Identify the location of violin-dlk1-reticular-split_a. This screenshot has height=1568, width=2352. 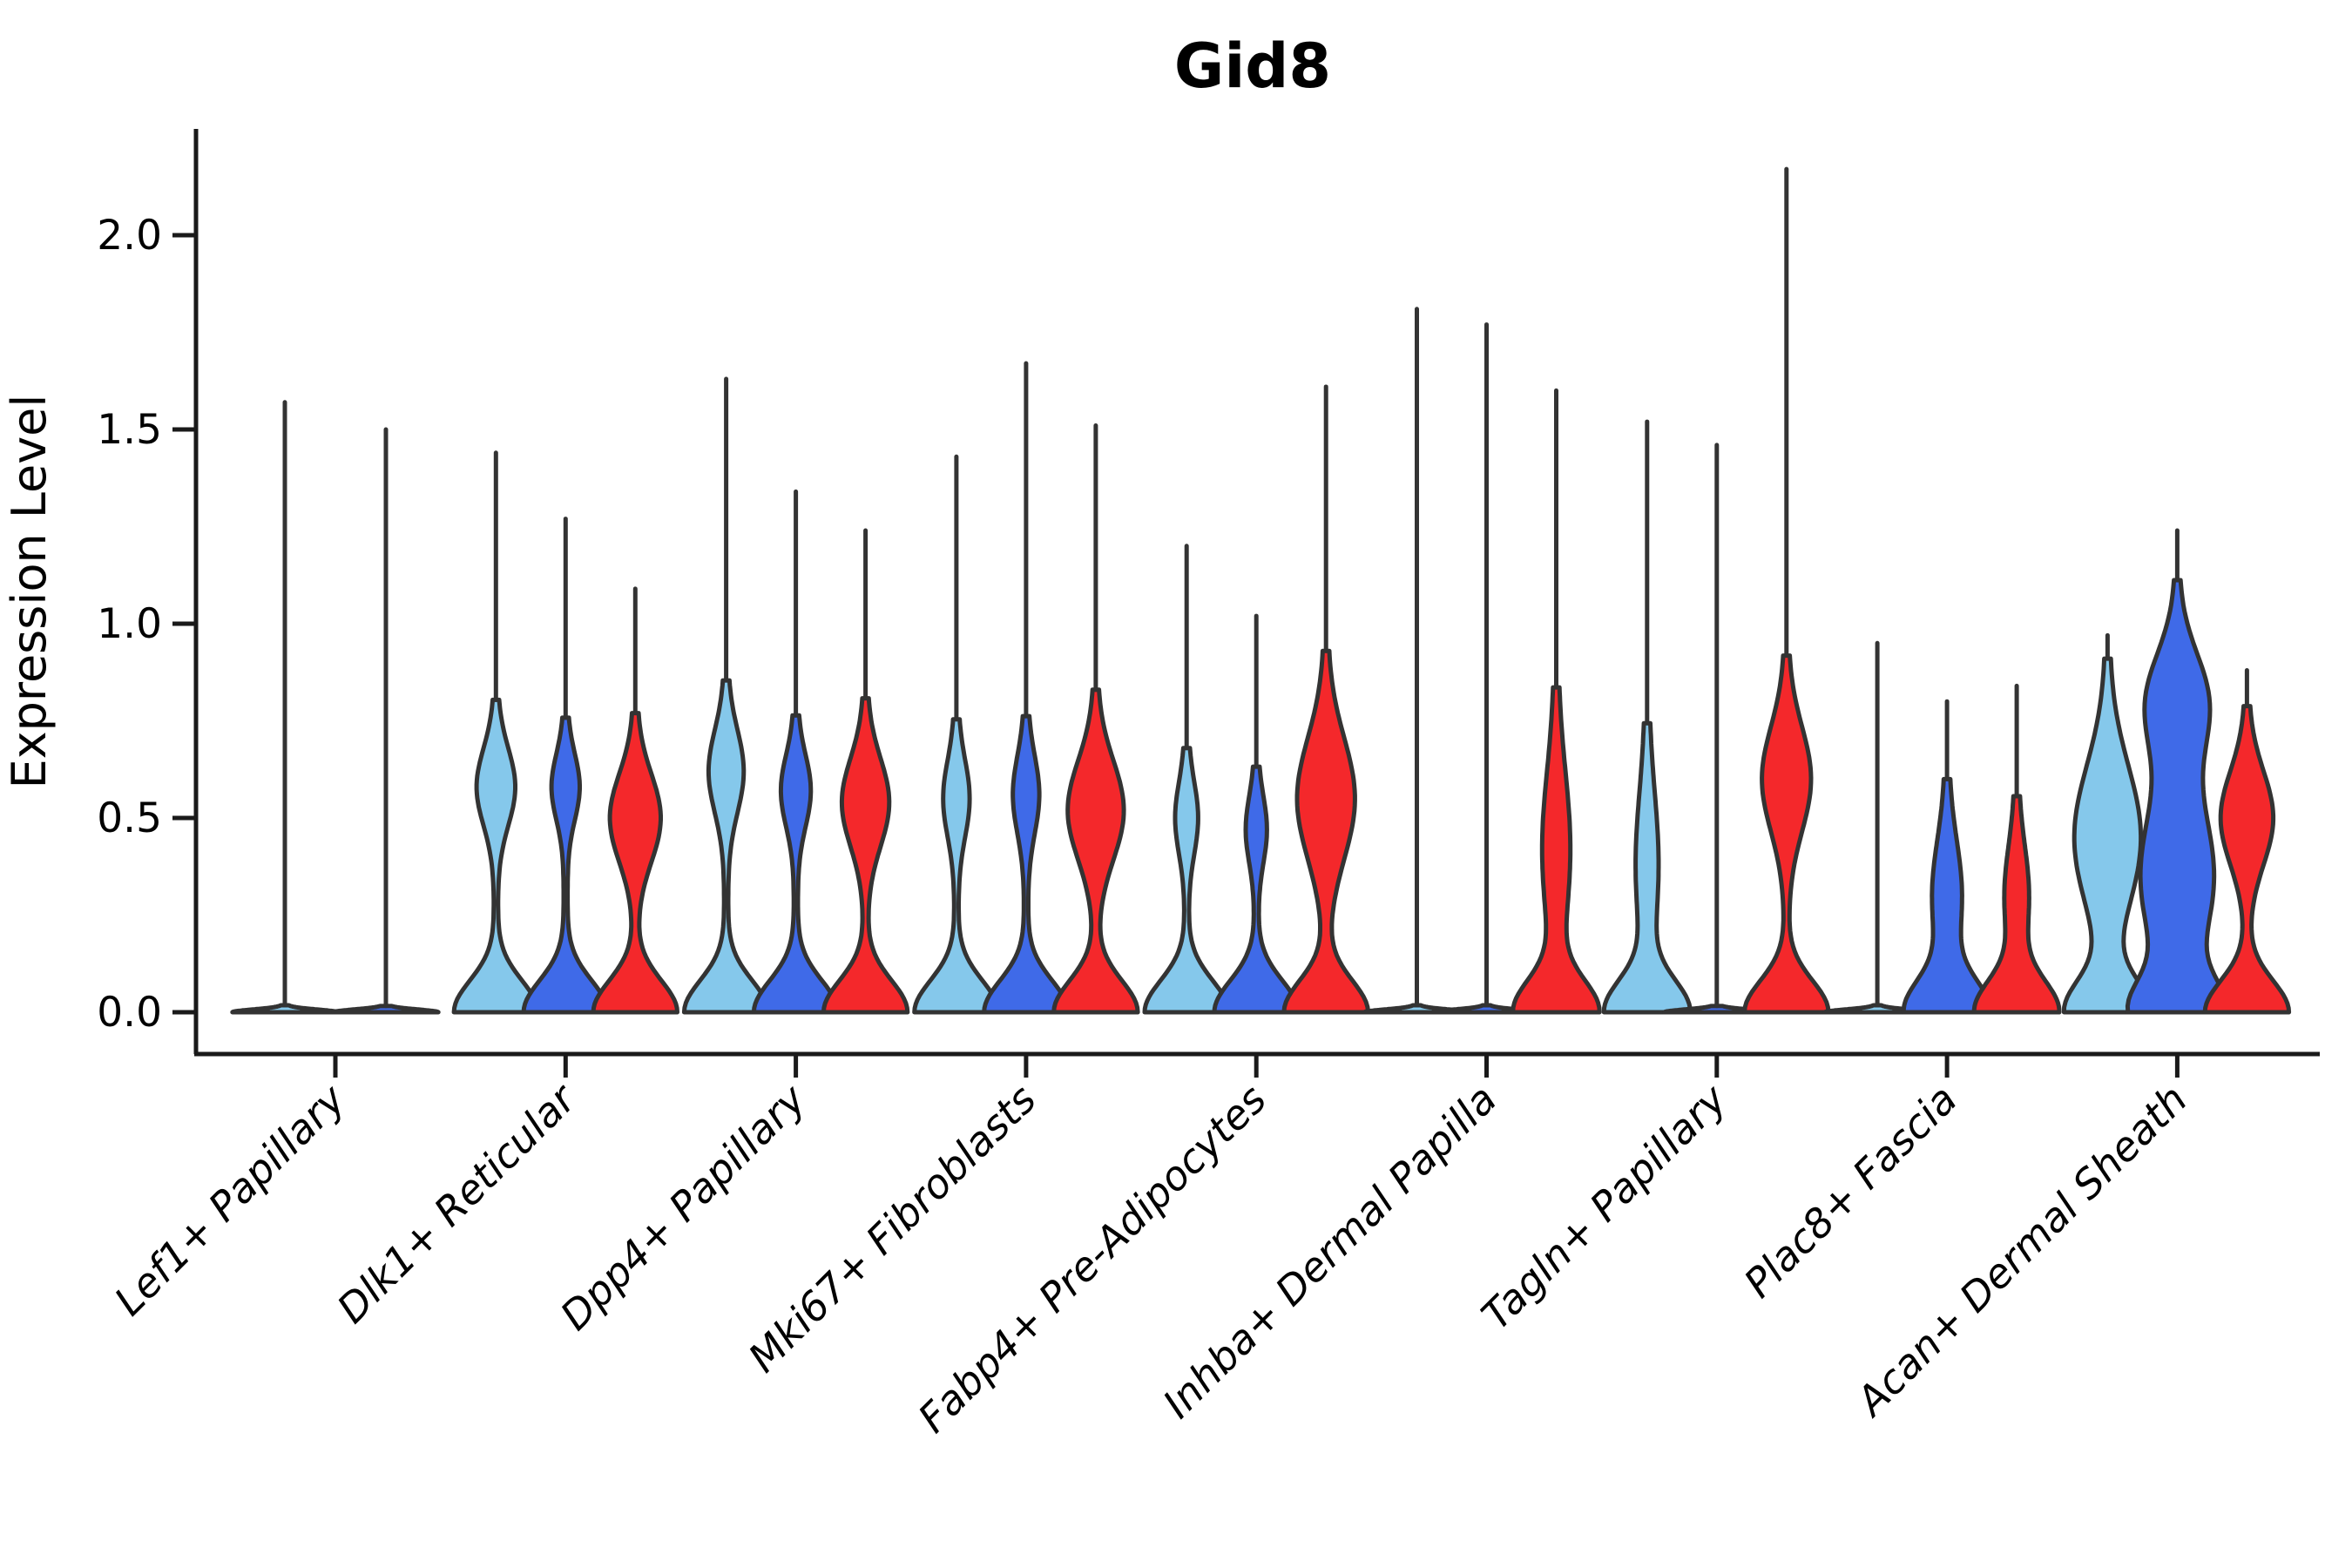
(495, 856).